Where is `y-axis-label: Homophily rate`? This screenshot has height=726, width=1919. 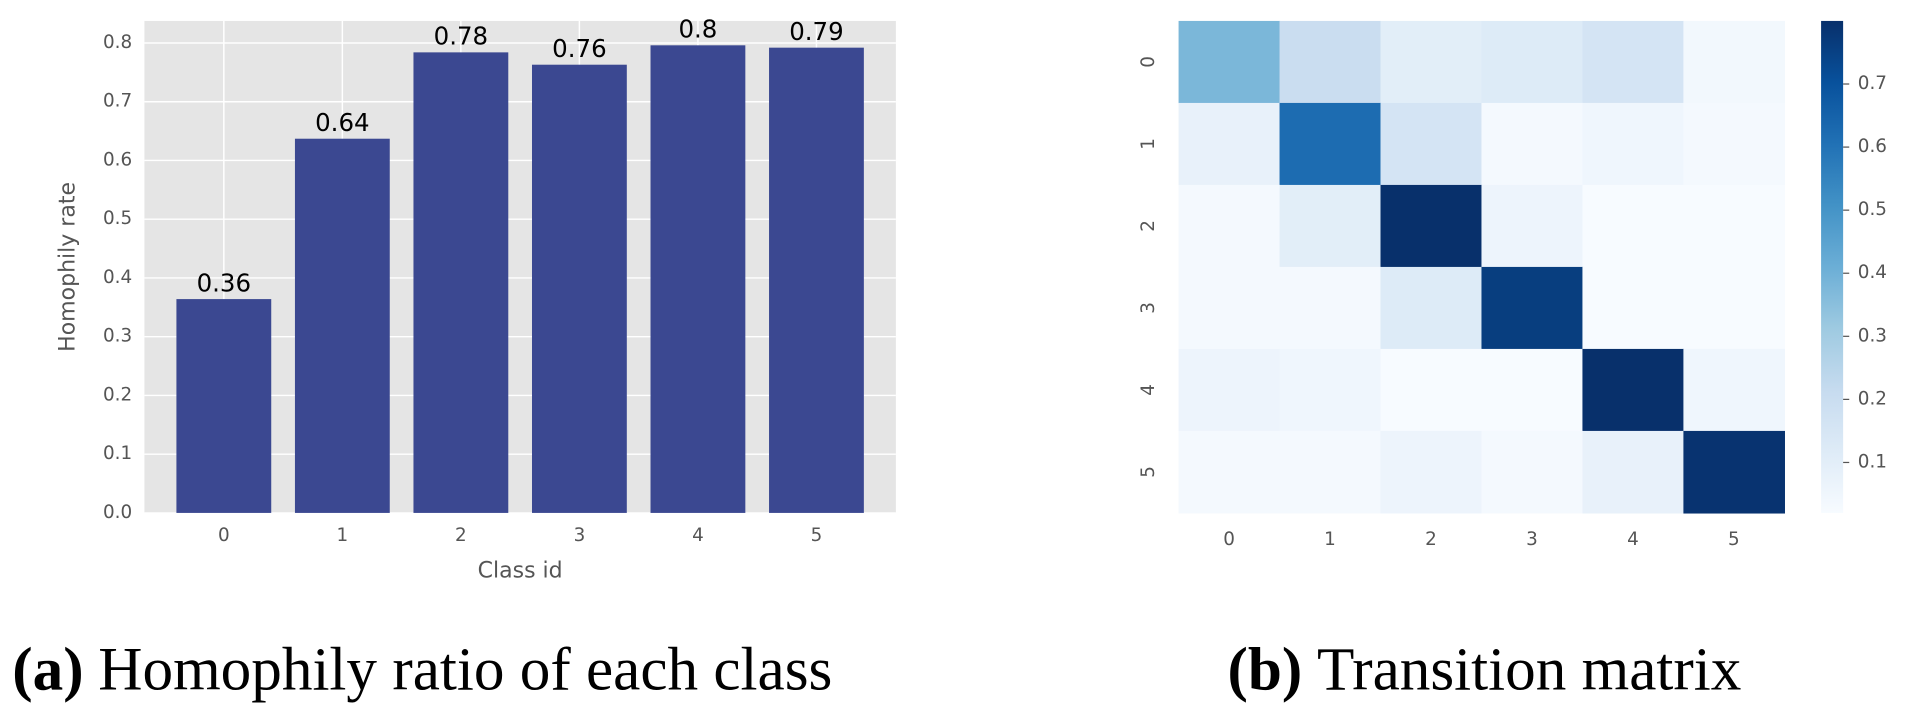
y-axis-label: Homophily rate is located at coordinates (68, 267).